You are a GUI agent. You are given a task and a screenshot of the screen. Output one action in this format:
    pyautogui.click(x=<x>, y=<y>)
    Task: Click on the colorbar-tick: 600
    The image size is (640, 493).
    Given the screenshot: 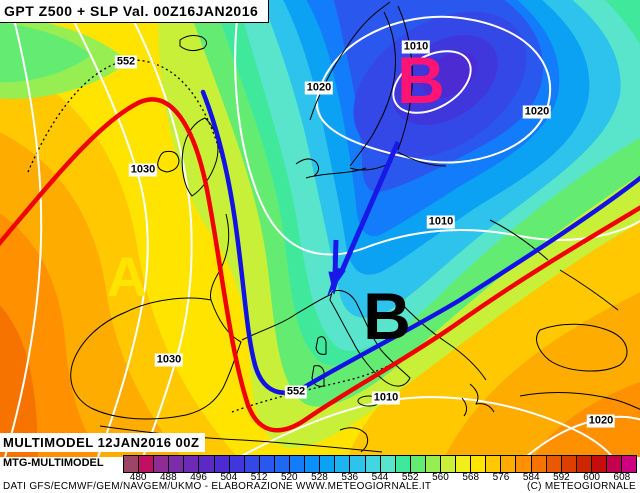 What is the action you would take?
    pyautogui.click(x=591, y=477)
    